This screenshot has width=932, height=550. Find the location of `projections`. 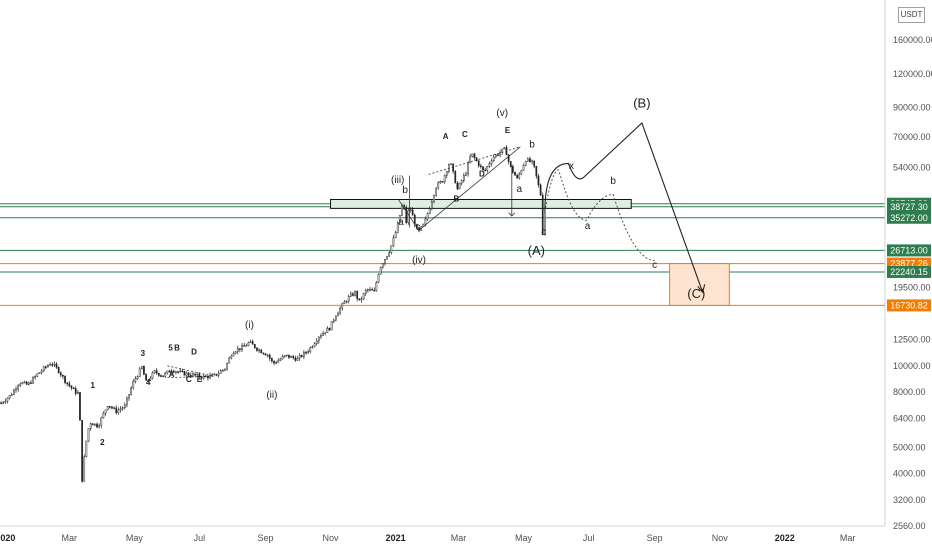

projections is located at coordinates (625, 208).